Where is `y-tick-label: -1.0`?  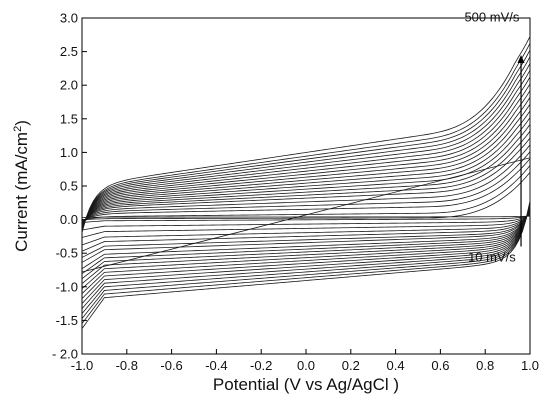 y-tick-label: -1.0 is located at coordinates (67, 286).